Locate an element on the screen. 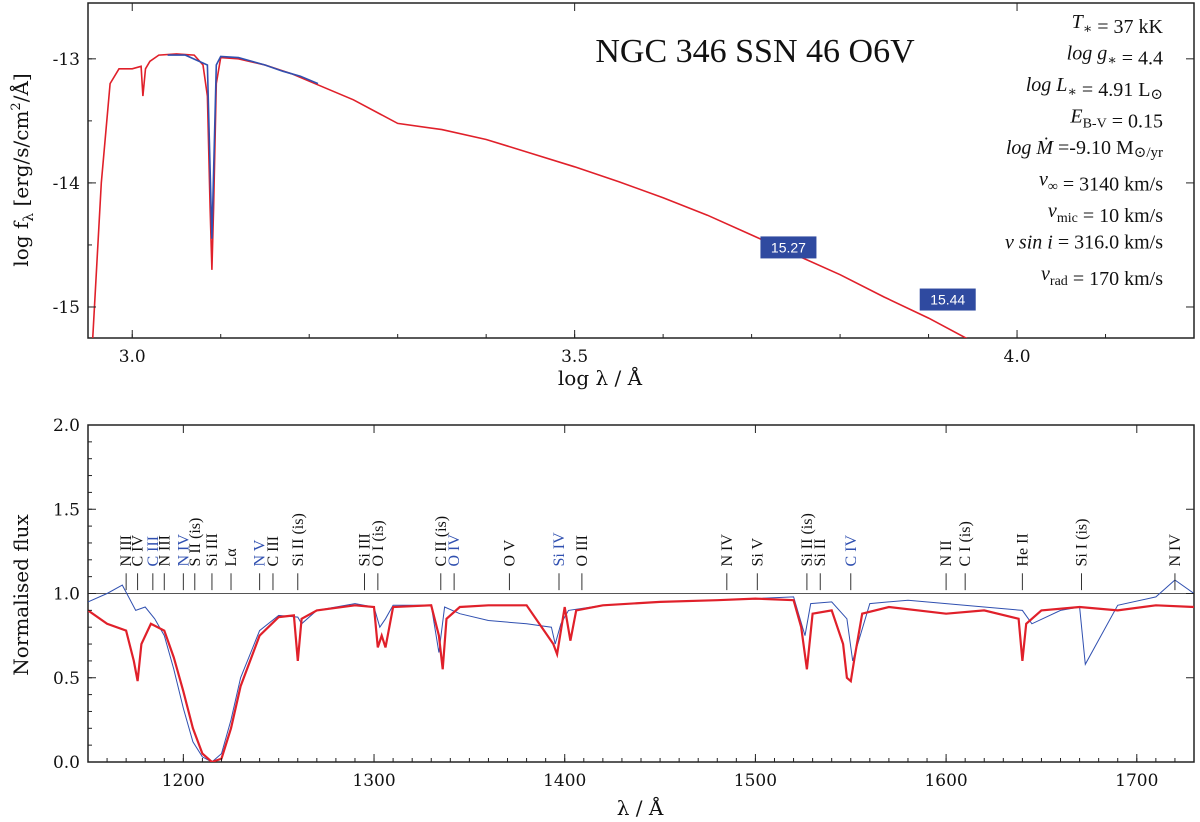 This screenshot has width=1200, height=822. photometry-badge-label: 15.44 is located at coordinates (947, 300).